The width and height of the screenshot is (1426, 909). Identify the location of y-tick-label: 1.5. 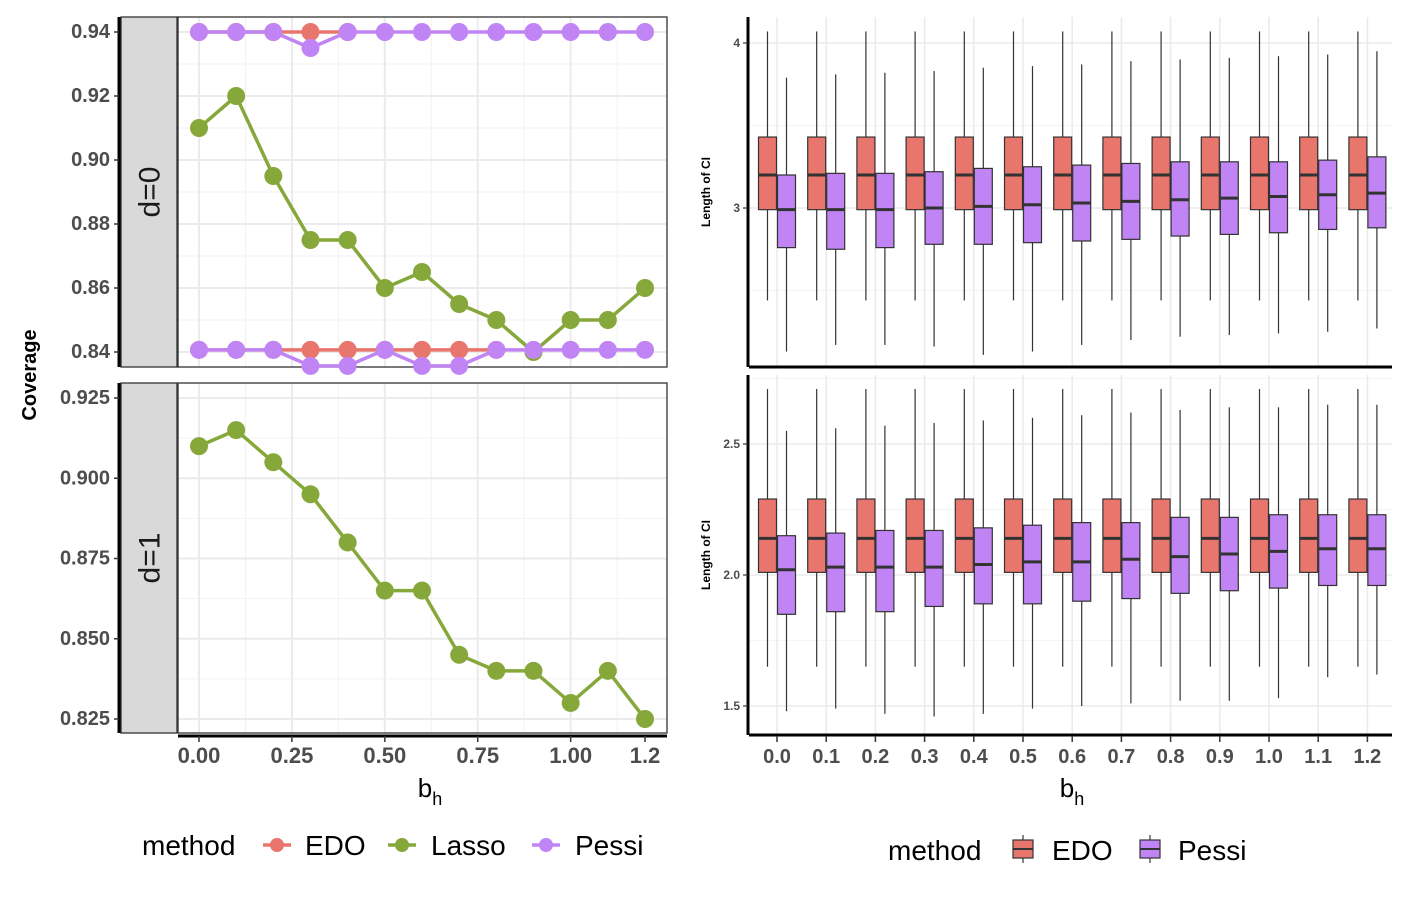
(731, 706).